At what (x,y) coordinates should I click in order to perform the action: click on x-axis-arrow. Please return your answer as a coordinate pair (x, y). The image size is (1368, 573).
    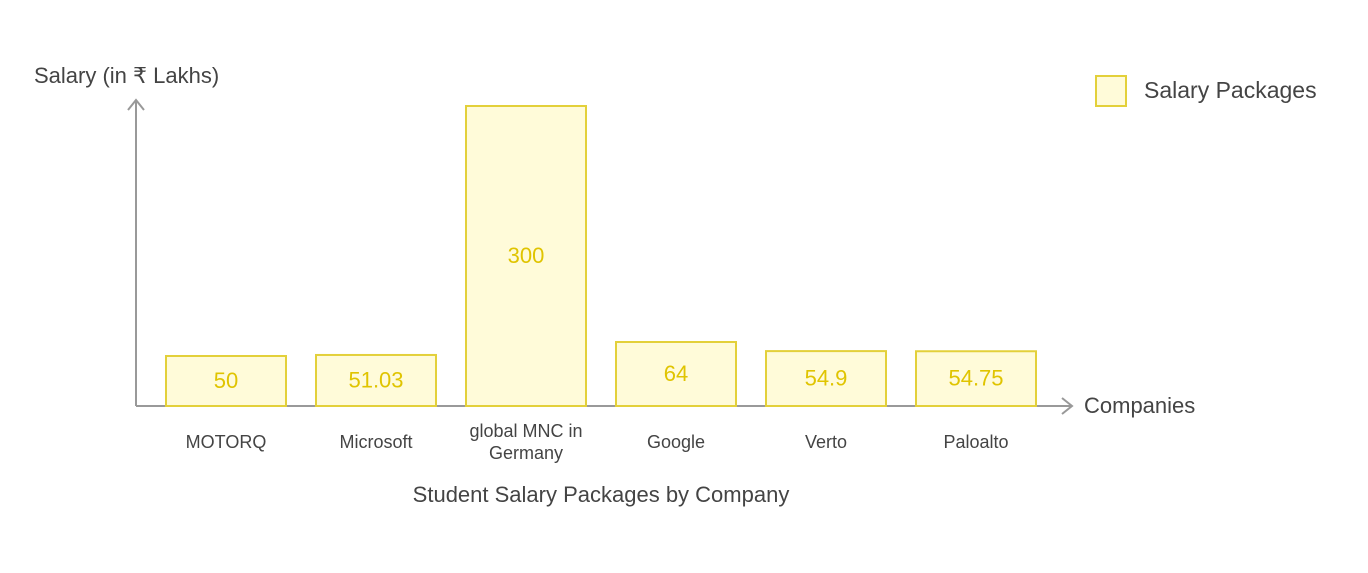
    Looking at the image, I should click on (1067, 406).